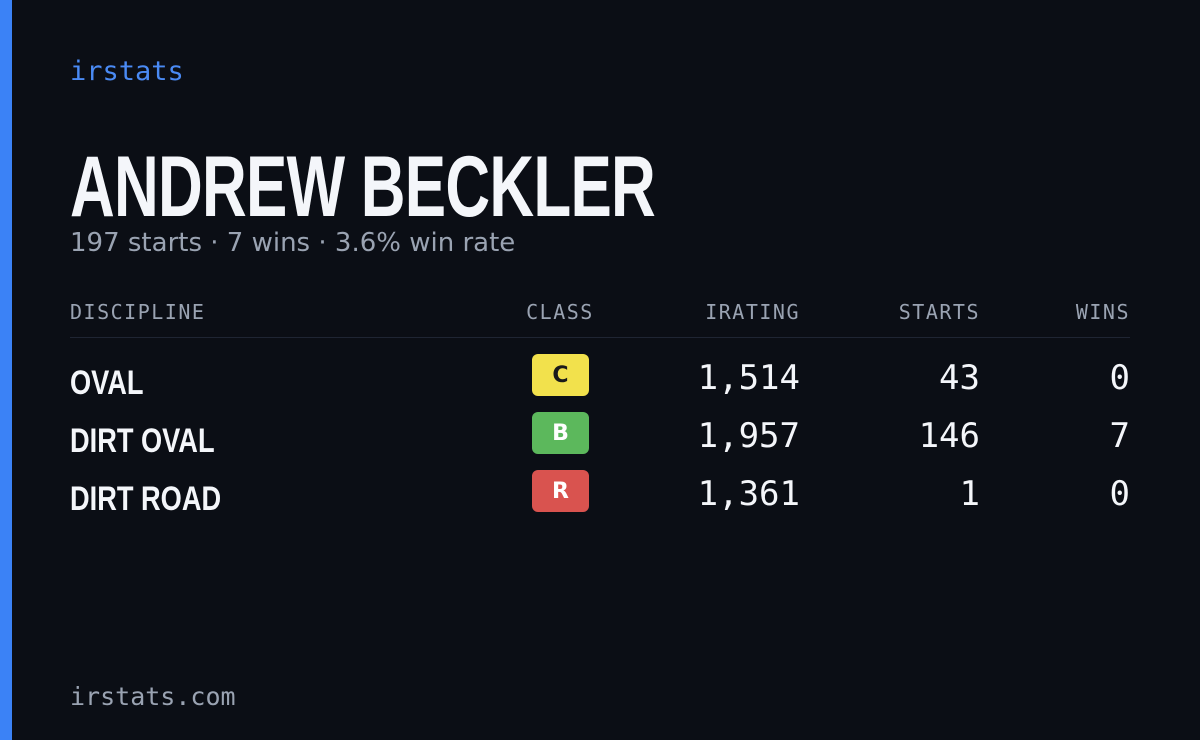  What do you see at coordinates (560, 491) in the screenshot?
I see `class-badge: R` at bounding box center [560, 491].